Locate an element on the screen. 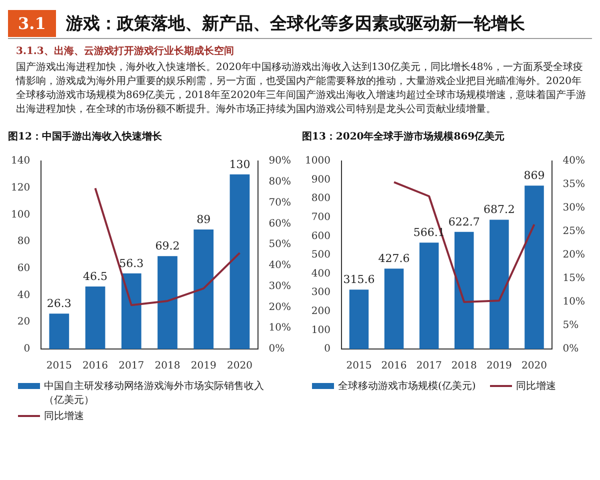 The width and height of the screenshot is (600, 480). y-tick-label: 1000 is located at coordinates (317, 161).